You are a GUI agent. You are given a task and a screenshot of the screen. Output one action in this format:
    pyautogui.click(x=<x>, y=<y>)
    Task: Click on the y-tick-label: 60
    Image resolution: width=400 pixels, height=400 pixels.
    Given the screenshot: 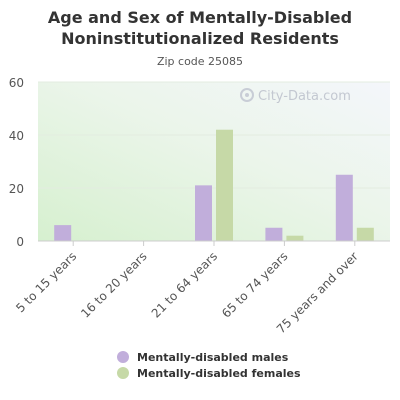 What is the action you would take?
    pyautogui.click(x=16, y=83)
    